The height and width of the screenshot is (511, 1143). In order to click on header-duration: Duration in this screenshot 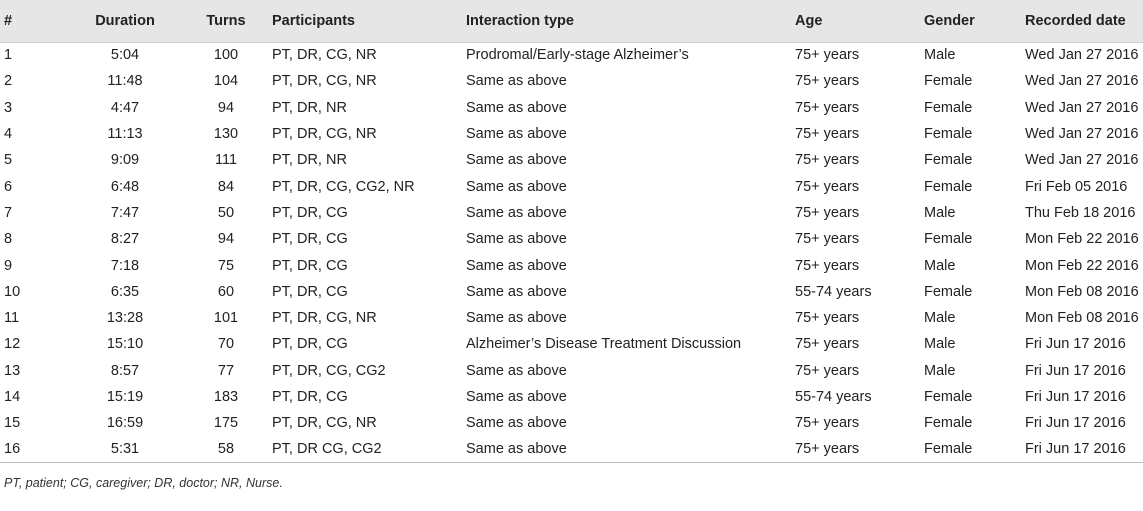, I will do `click(125, 21)`.